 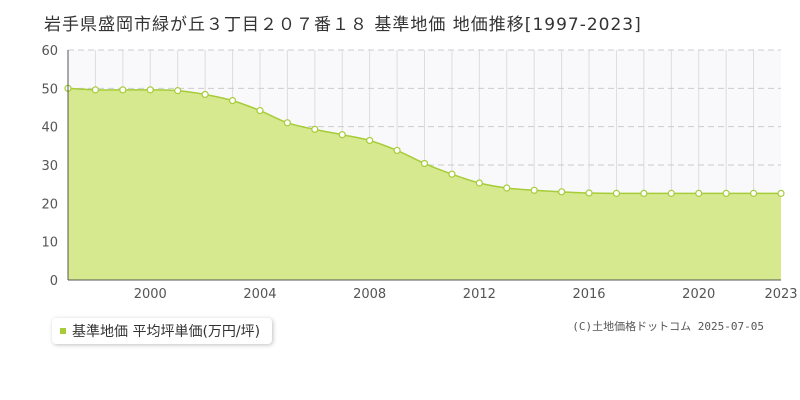 What do you see at coordinates (588, 294) in the screenshot?
I see `x-tick-label: 2016` at bounding box center [588, 294].